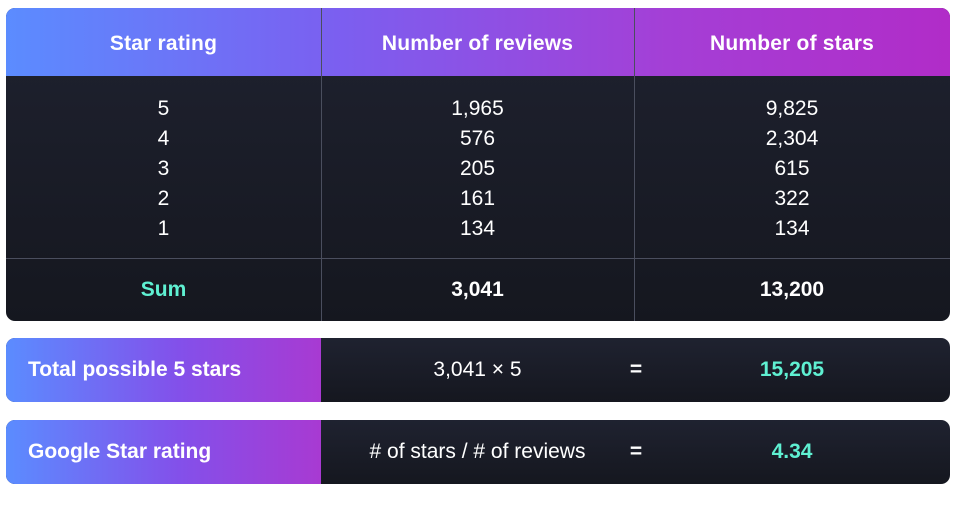 This screenshot has width=960, height=507. I want to click on reviews-cell: 205, so click(477, 168).